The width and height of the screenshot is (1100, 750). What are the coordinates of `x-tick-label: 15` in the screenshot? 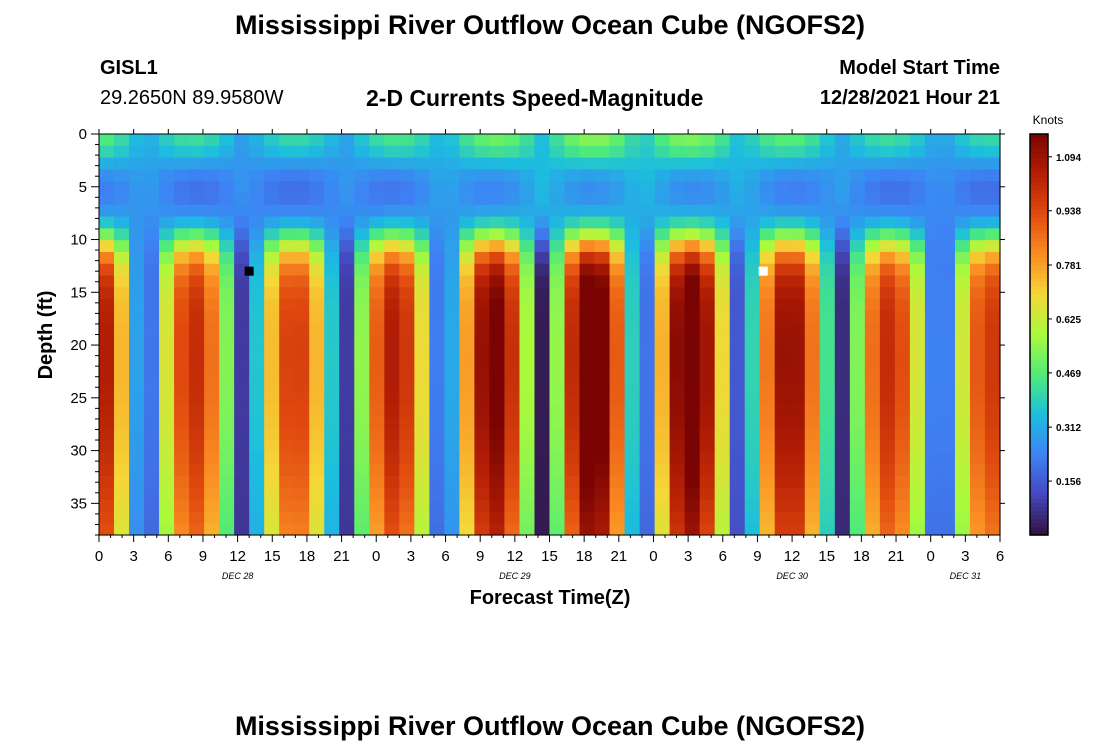 It's located at (549, 556).